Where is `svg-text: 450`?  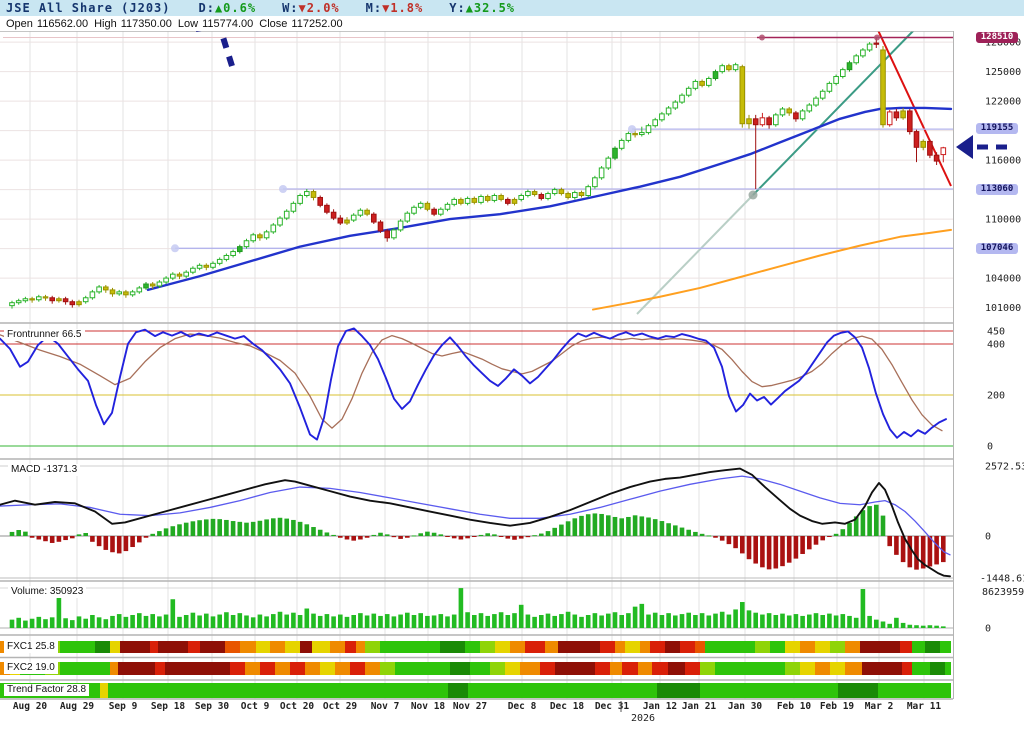 svg-text: 450 is located at coordinates (996, 332).